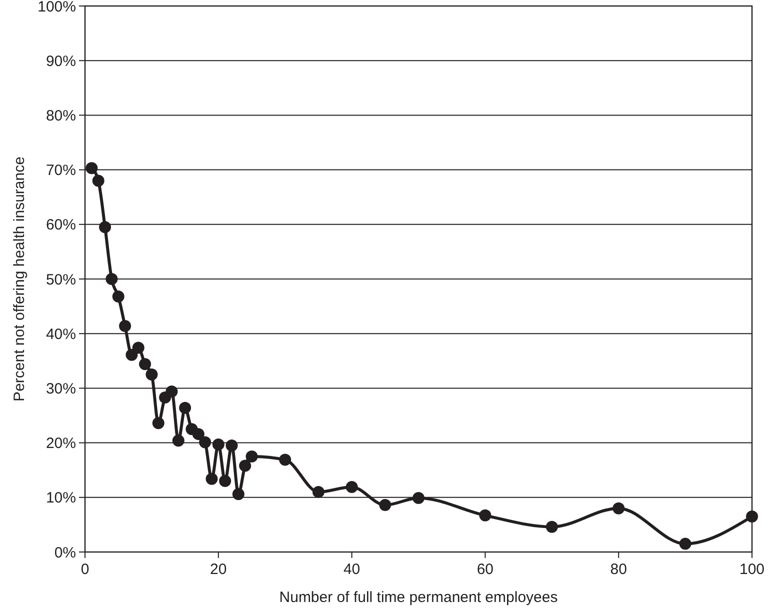 The image size is (769, 616). Describe the element at coordinates (485, 569) in the screenshot. I see `x-tick-label: 60` at that location.